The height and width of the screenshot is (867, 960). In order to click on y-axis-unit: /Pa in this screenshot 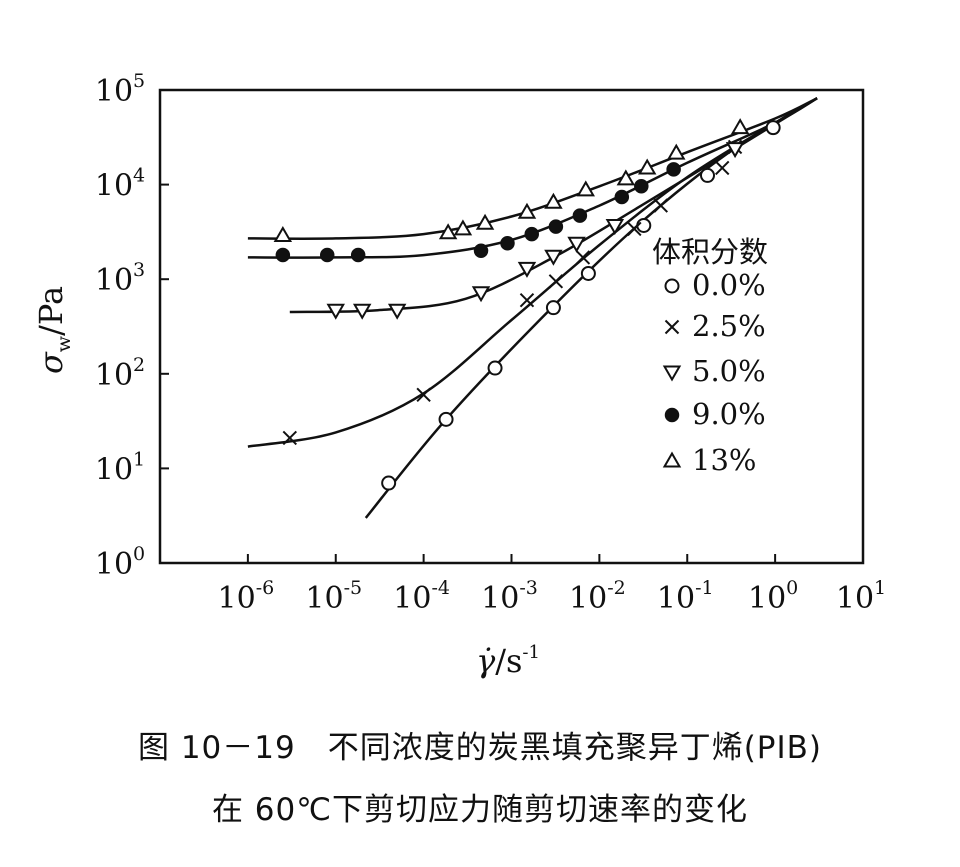, I will do `click(51, 311)`.